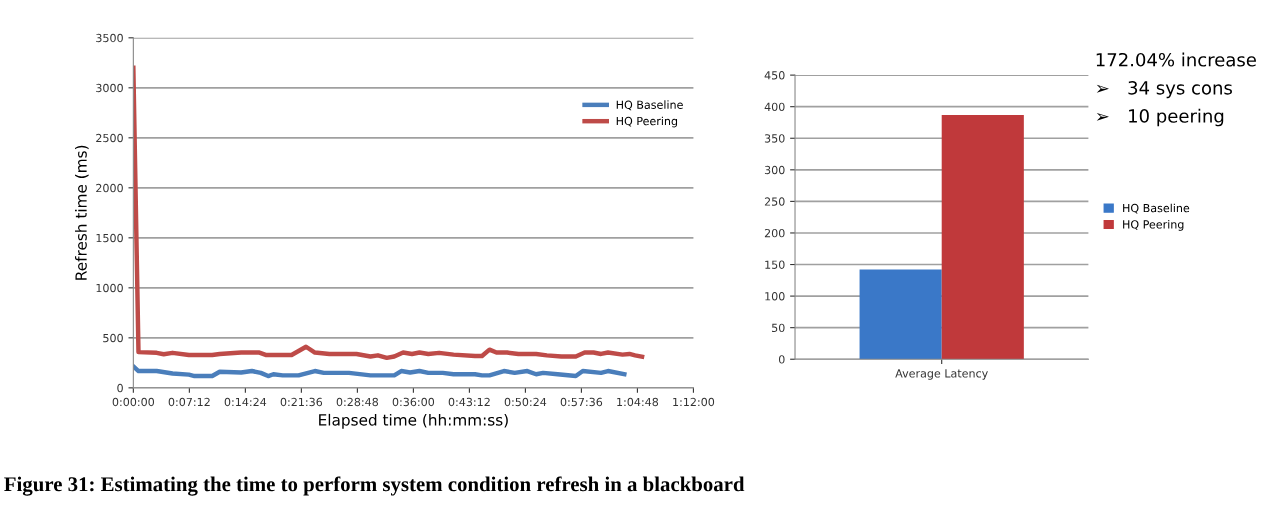  What do you see at coordinates (774, 233) in the screenshot?
I see `y-tick-label: 200` at bounding box center [774, 233].